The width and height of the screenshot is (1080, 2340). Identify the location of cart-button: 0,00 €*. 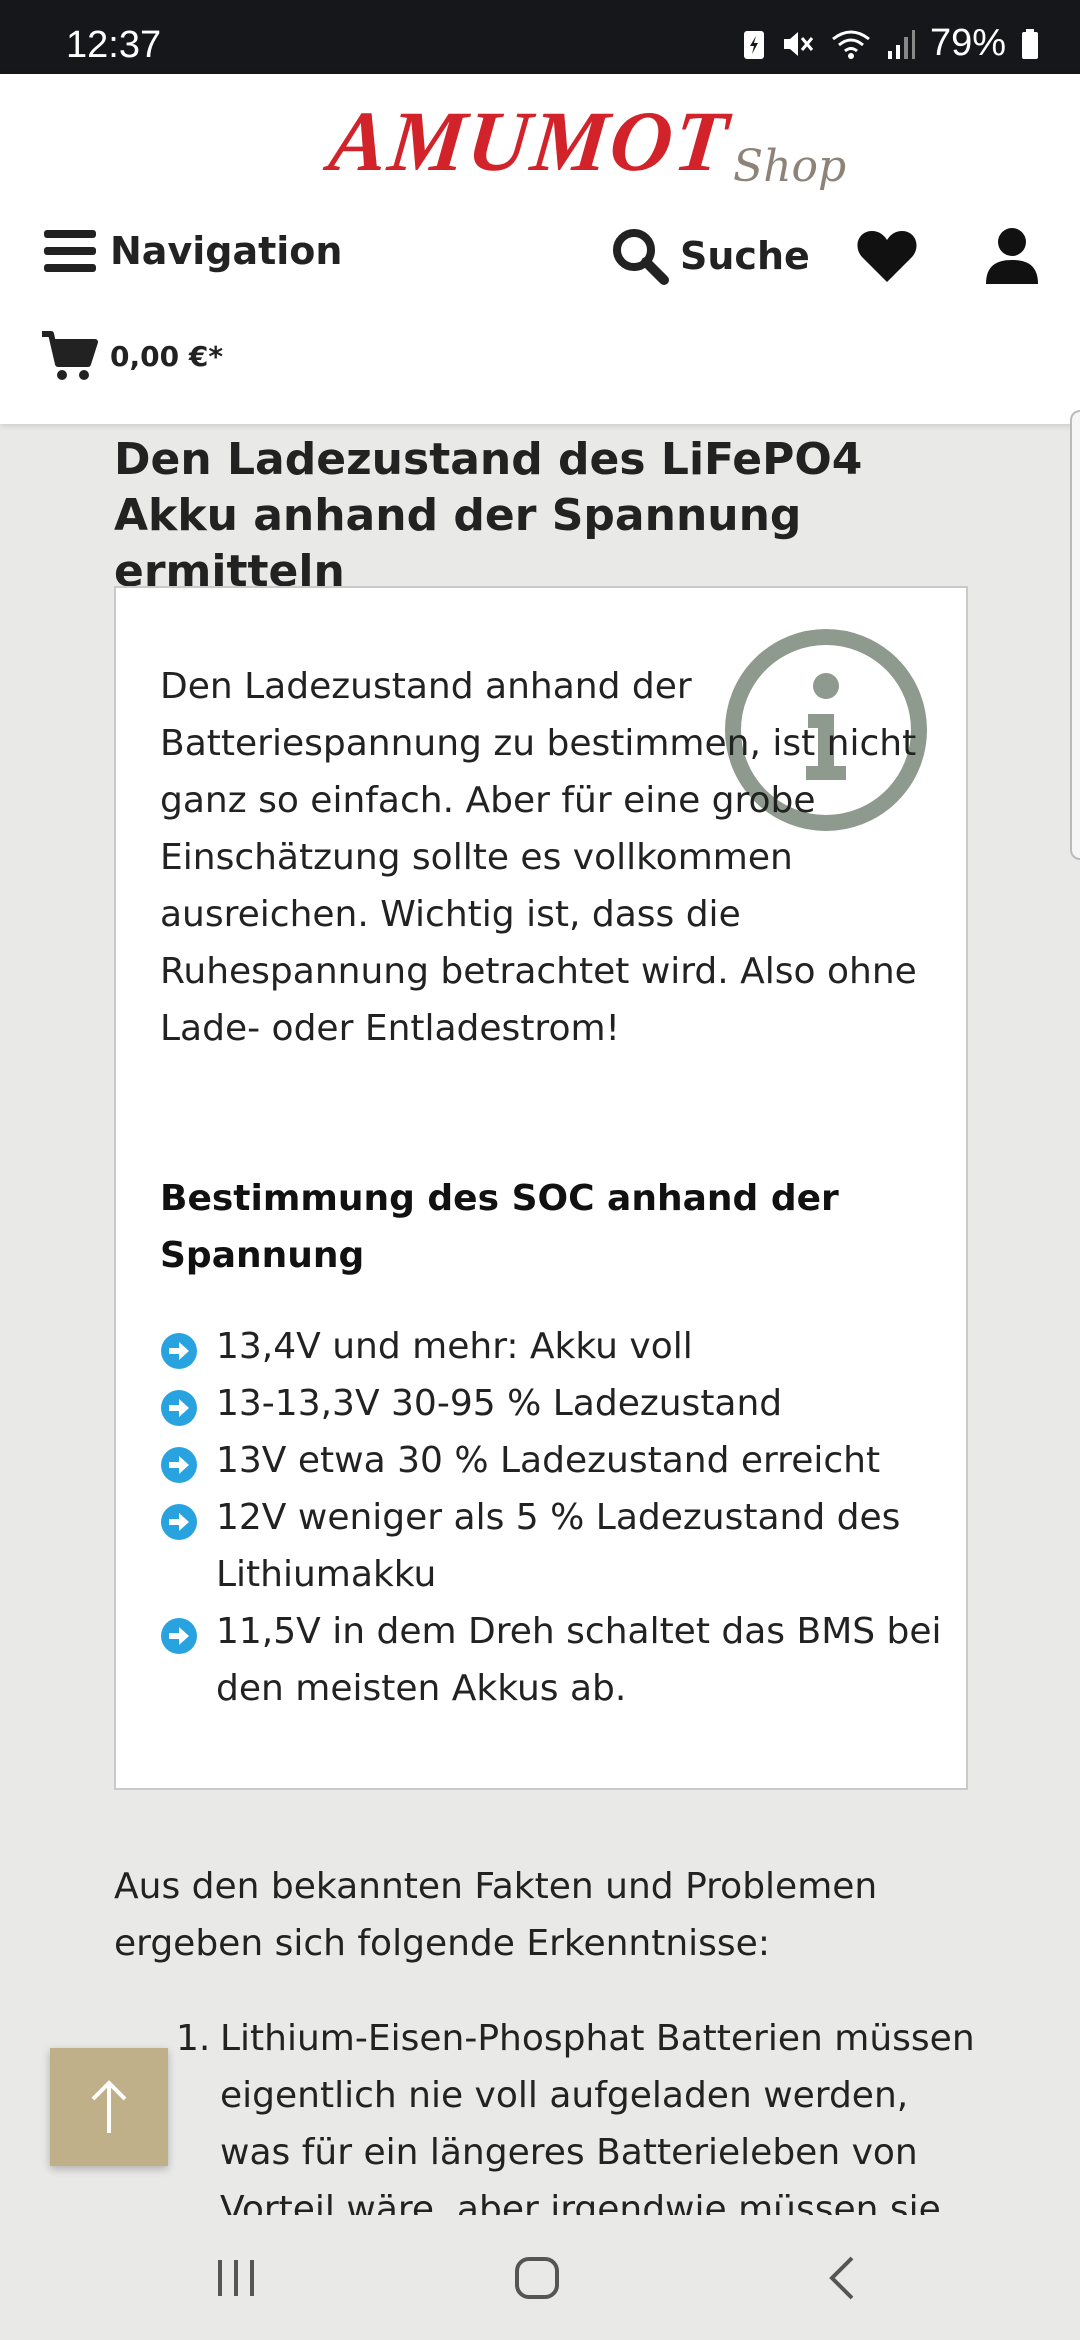
(131, 356).